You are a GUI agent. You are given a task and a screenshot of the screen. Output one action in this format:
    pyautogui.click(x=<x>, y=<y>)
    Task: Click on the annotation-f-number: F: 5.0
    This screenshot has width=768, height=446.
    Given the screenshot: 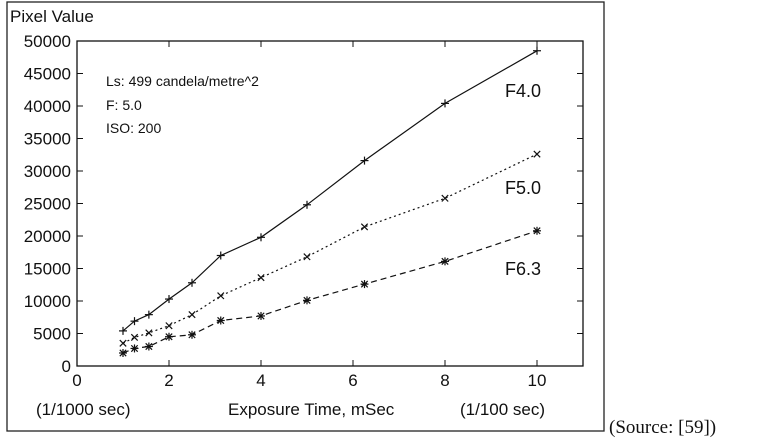 What is the action you would take?
    pyautogui.click(x=124, y=105)
    